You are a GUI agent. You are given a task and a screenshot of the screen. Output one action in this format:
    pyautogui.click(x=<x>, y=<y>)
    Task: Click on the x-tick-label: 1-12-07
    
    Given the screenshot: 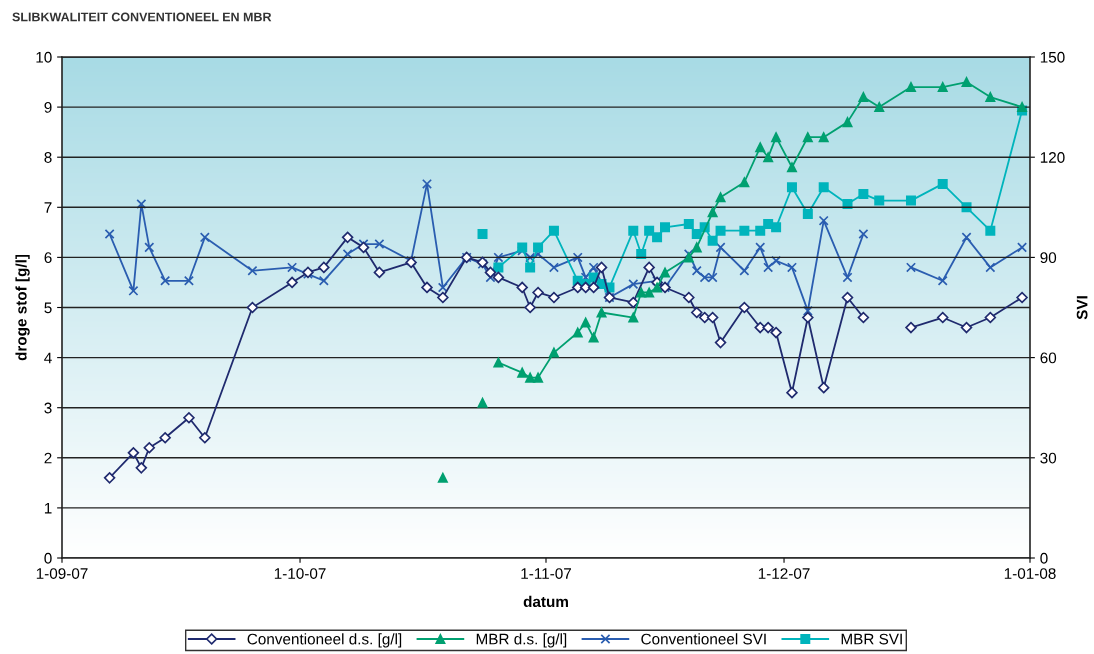 What is the action you would take?
    pyautogui.click(x=784, y=573)
    